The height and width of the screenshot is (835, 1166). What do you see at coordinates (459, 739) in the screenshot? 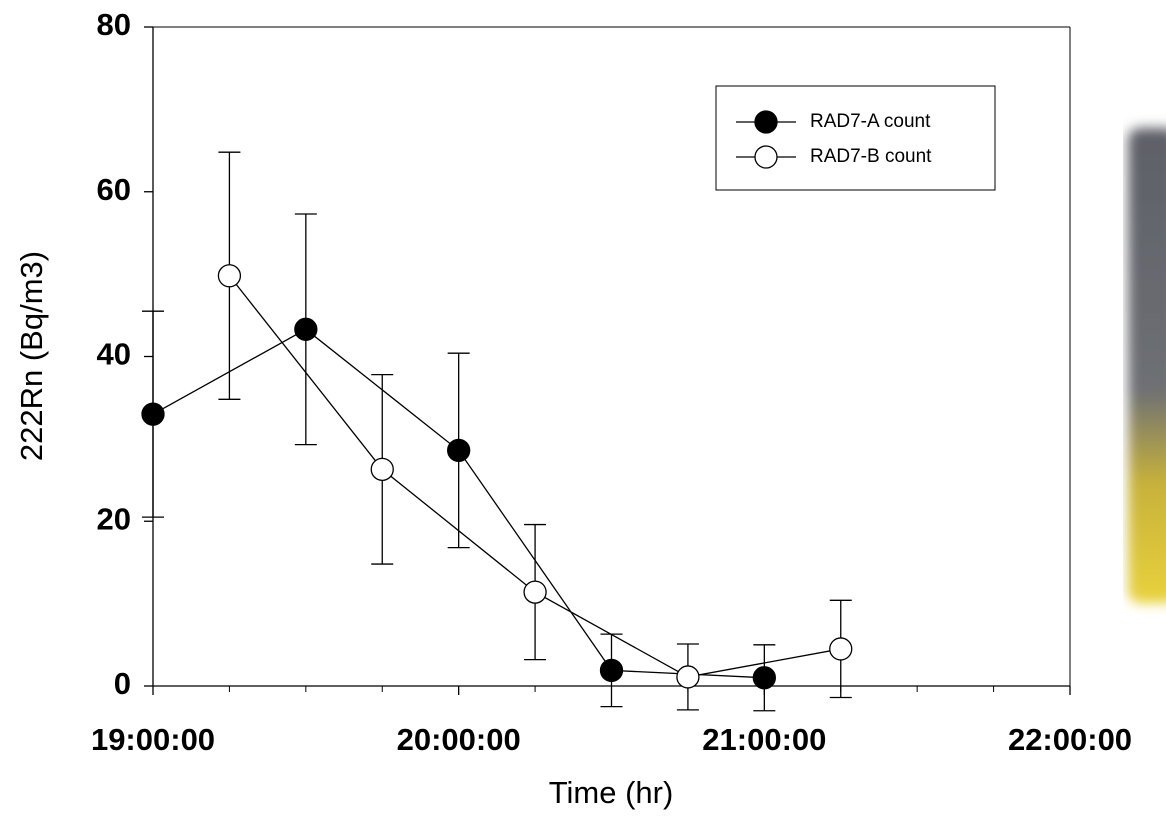
I see `x-tick-label: 20:00:00` at bounding box center [459, 739].